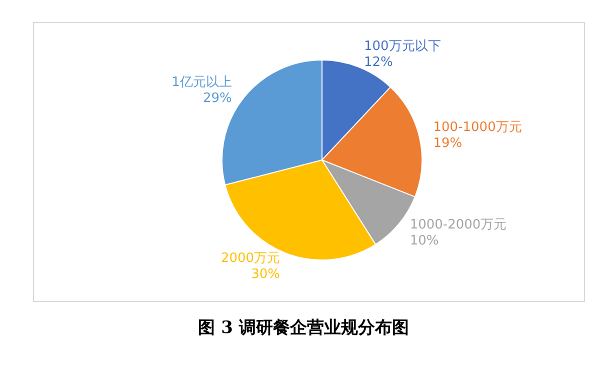 The width and height of the screenshot is (607, 369). I want to click on slice-label: 1000-2000万元, so click(458, 225).